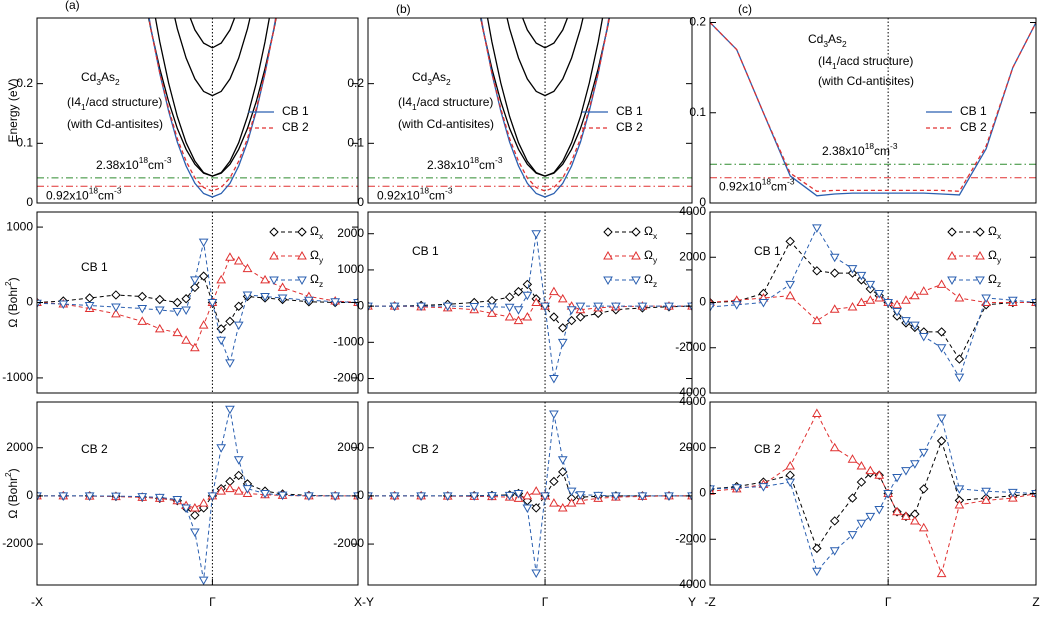 The width and height of the screenshot is (1040, 617). Describe the element at coordinates (690, 392) in the screenshot. I see `y-tick-label: -4000` at that location.